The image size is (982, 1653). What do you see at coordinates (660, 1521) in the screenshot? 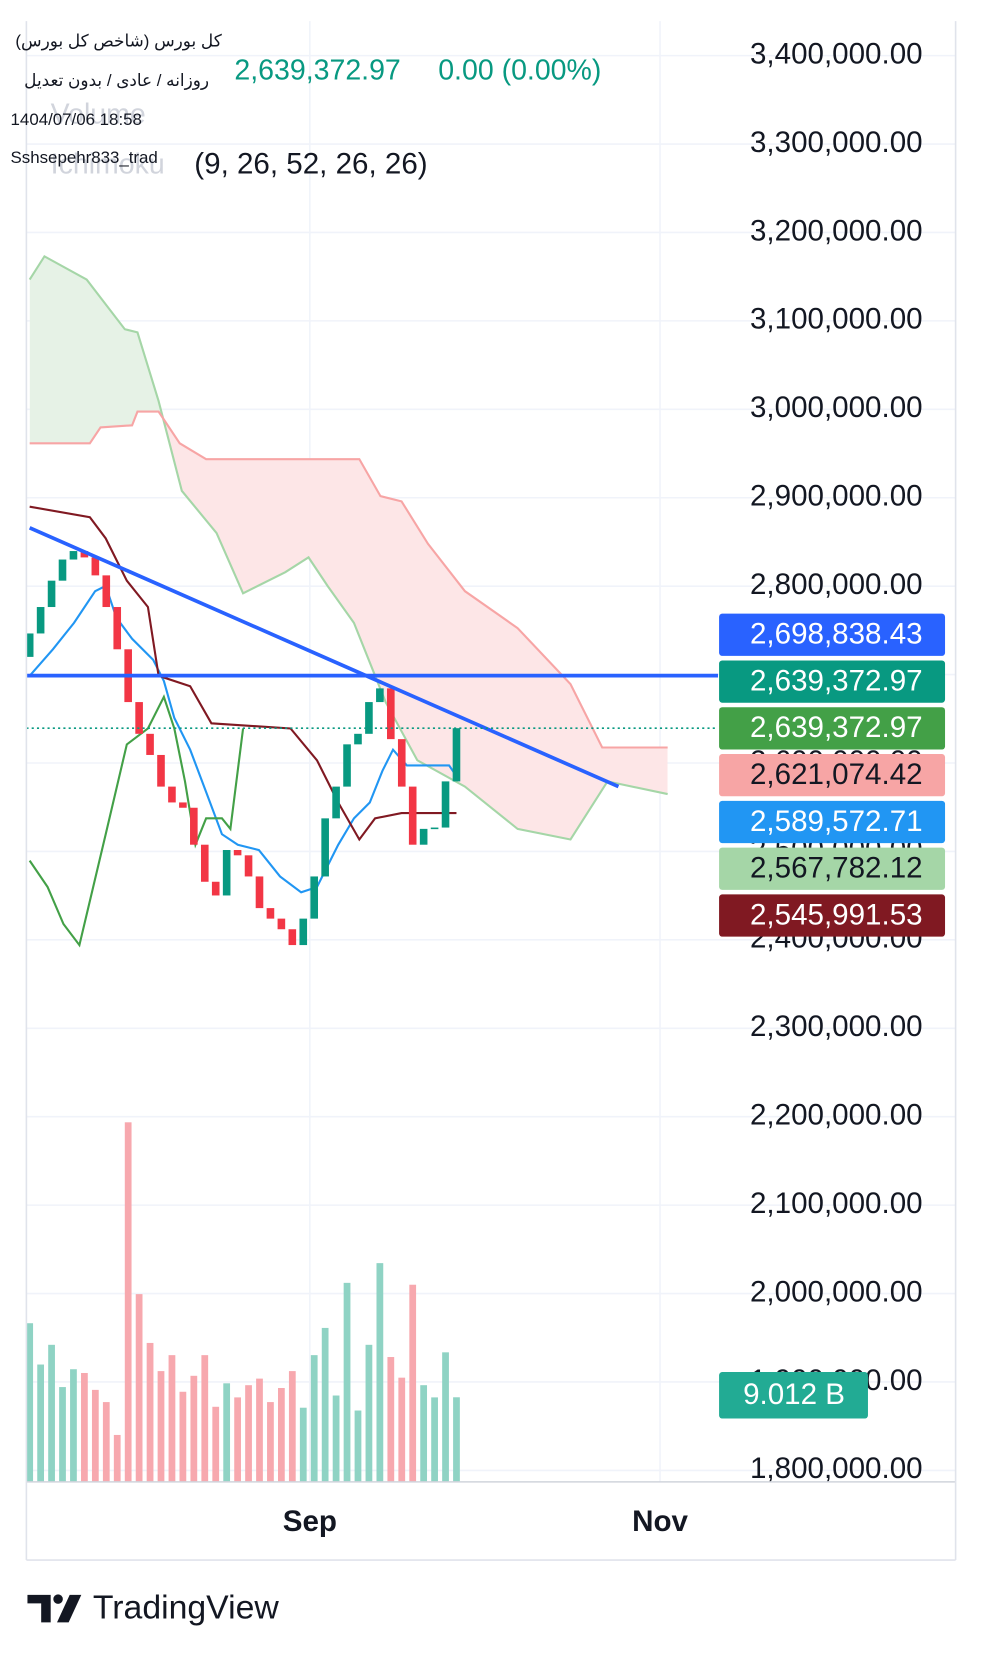
I see `x-tick-label: Nov` at bounding box center [660, 1521].